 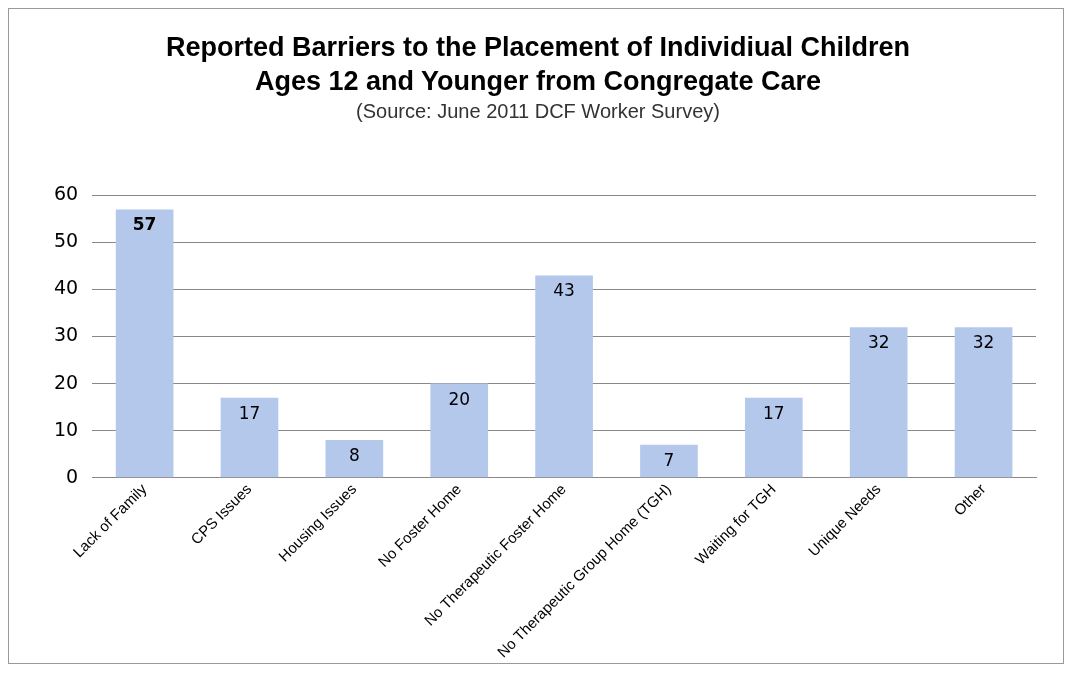 I want to click on y-tick-label: 50, so click(x=66, y=240).